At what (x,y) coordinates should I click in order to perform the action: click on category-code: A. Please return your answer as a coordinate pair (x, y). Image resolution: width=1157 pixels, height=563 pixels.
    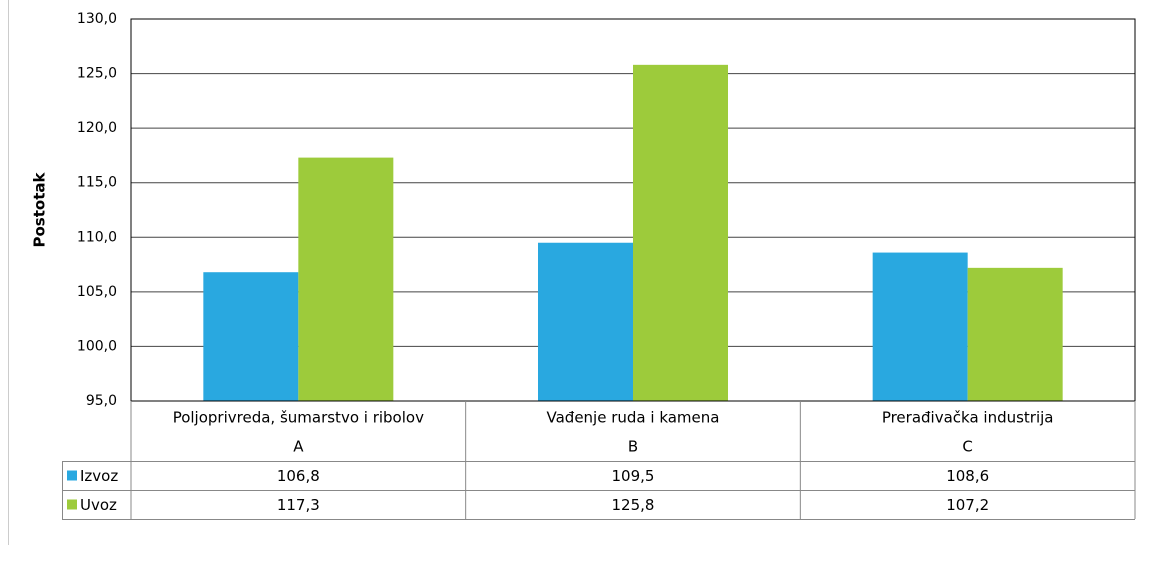
    Looking at the image, I should click on (298, 447).